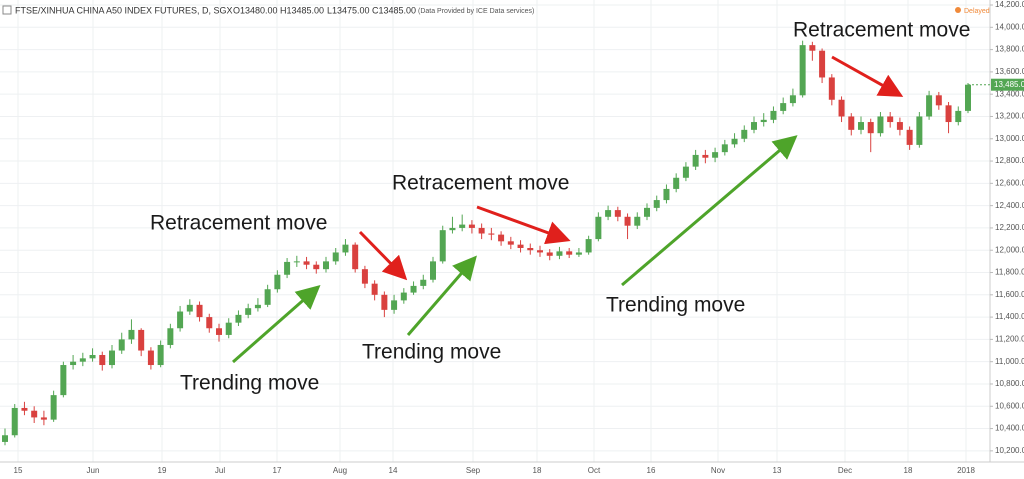  Describe the element at coordinates (958, 10) in the screenshot. I see `status-dot` at that location.